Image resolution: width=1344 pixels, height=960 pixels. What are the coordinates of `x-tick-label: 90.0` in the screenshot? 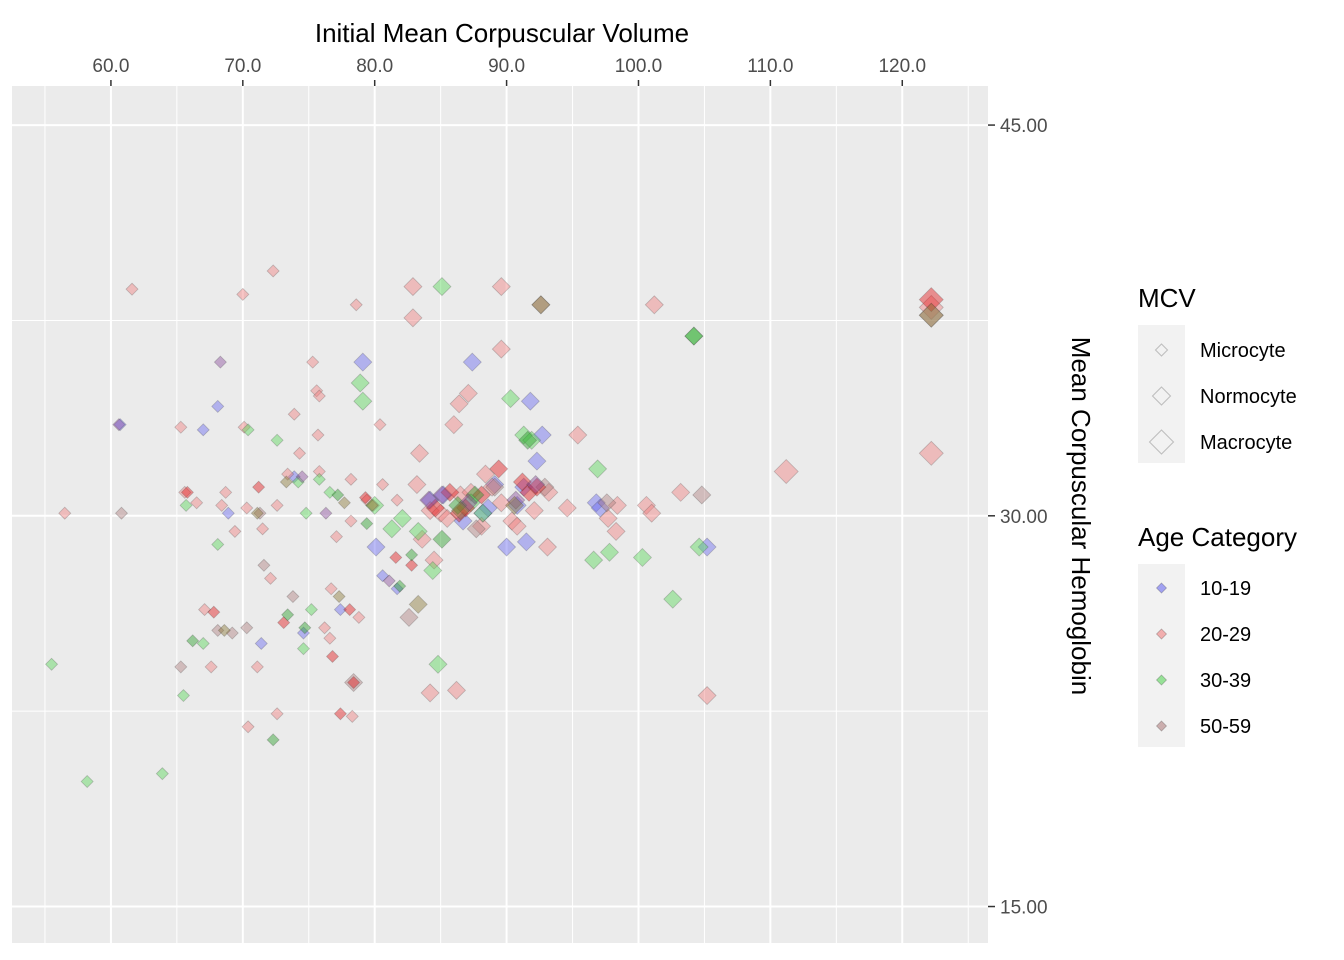 It's located at (506, 66).